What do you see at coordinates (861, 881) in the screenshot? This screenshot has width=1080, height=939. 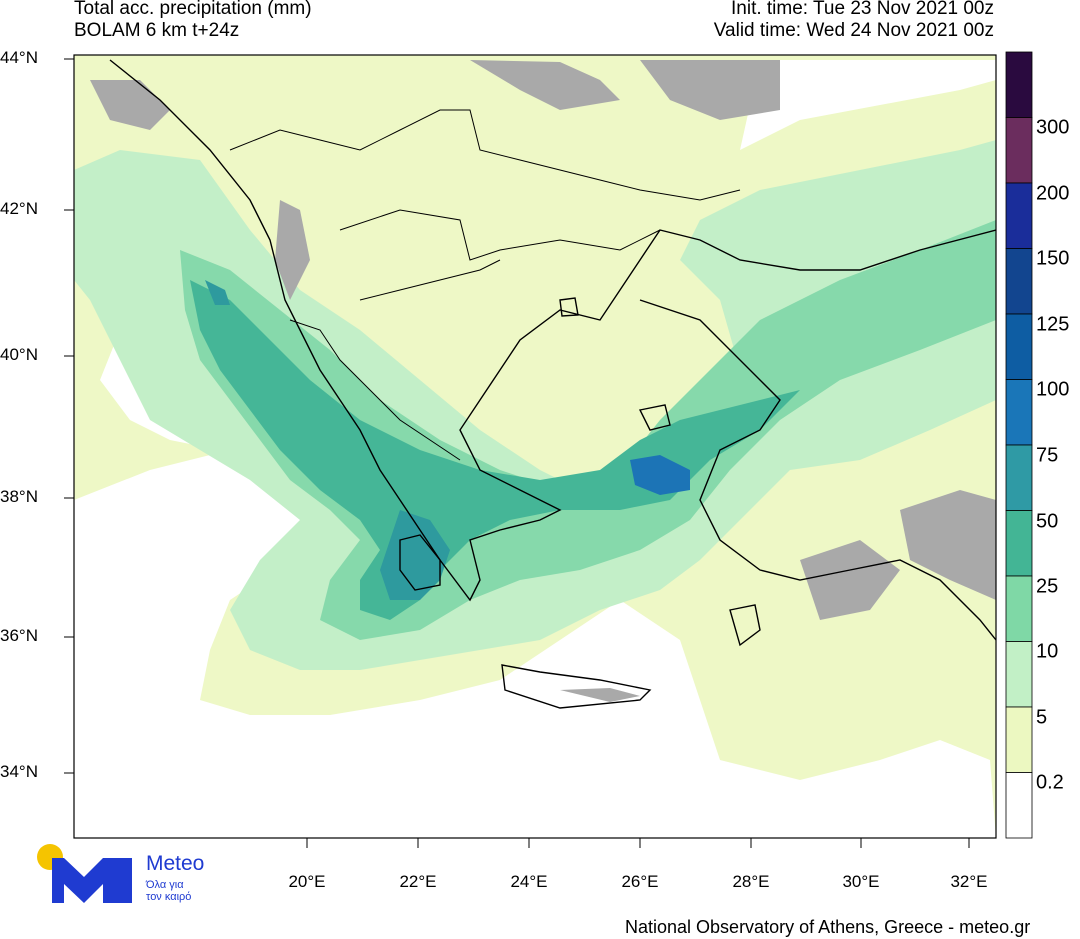 I see `lon-label-30: 30°E` at bounding box center [861, 881].